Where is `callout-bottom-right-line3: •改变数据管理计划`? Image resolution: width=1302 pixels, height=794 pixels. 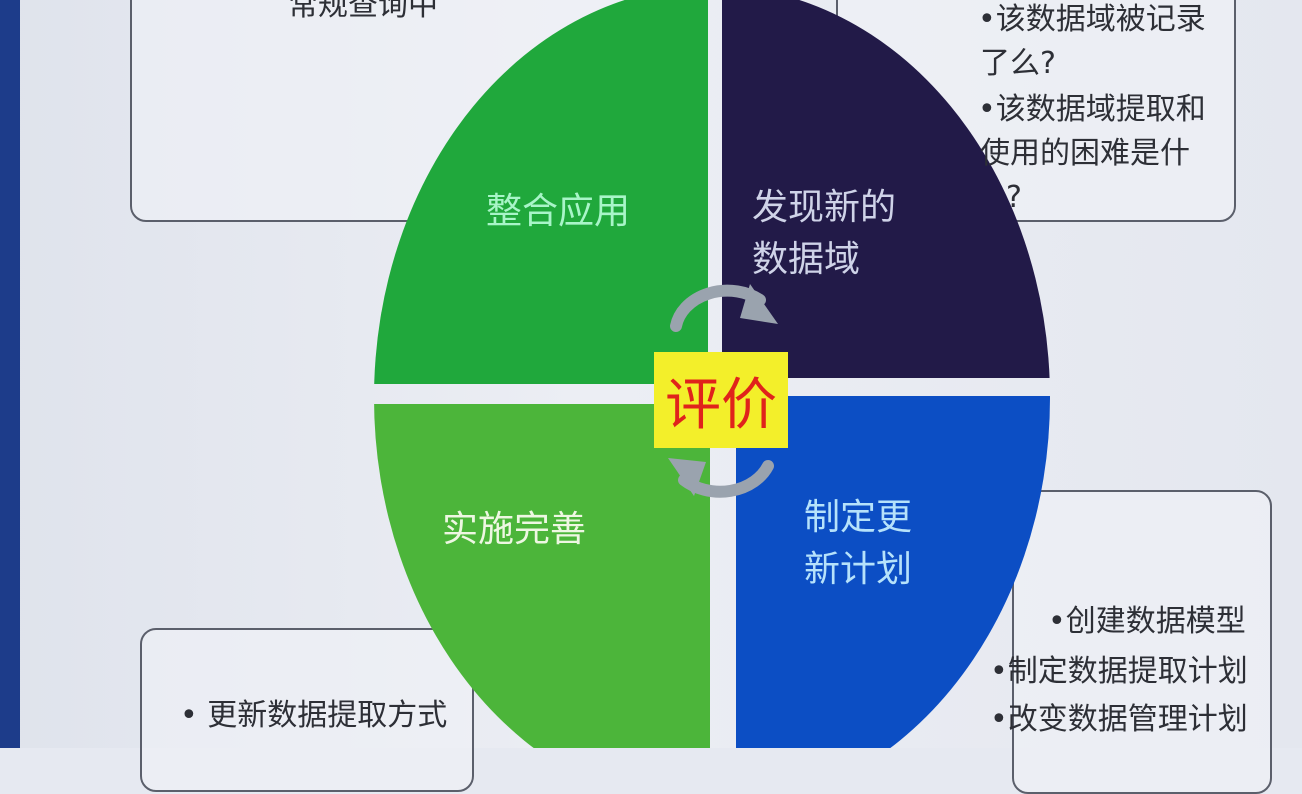
callout-bottom-right-line3: •改变数据管理计划 is located at coordinates (1119, 719).